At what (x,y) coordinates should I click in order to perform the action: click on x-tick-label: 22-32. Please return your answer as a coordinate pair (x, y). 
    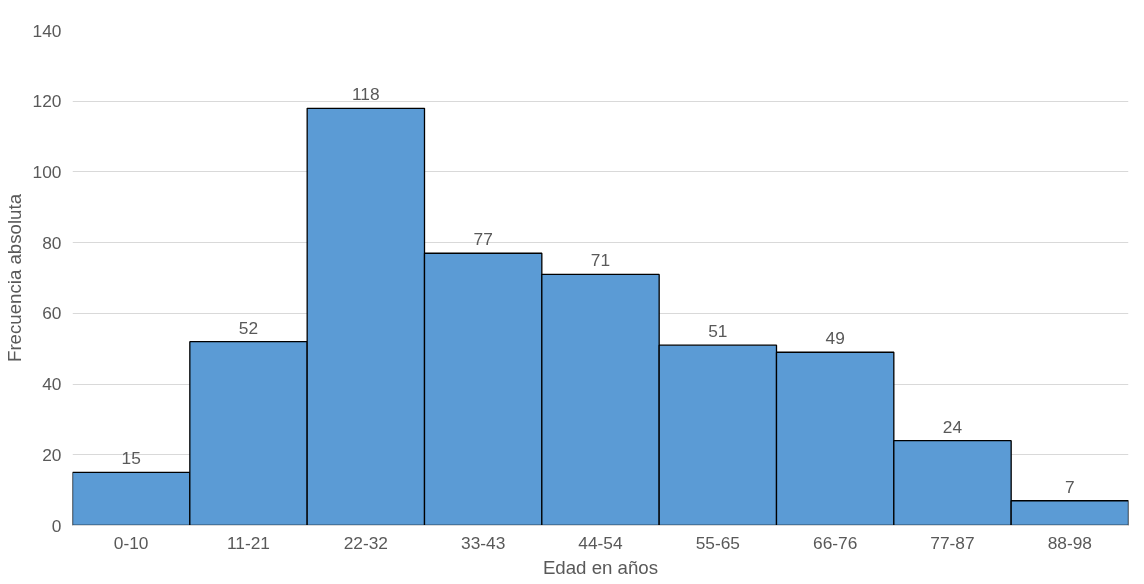
    Looking at the image, I should click on (365, 542).